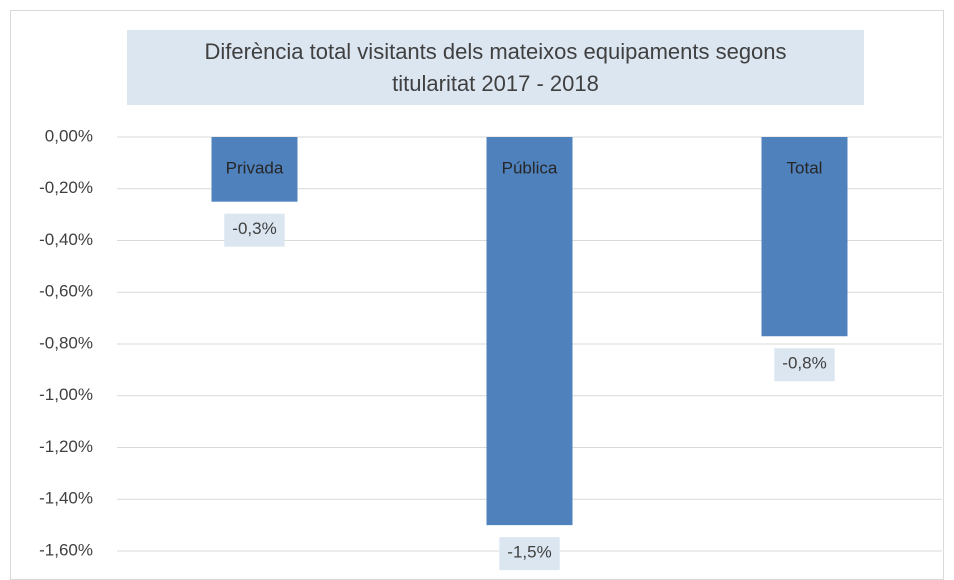  Describe the element at coordinates (66, 342) in the screenshot. I see `y-tick-label: -0,80%` at that location.